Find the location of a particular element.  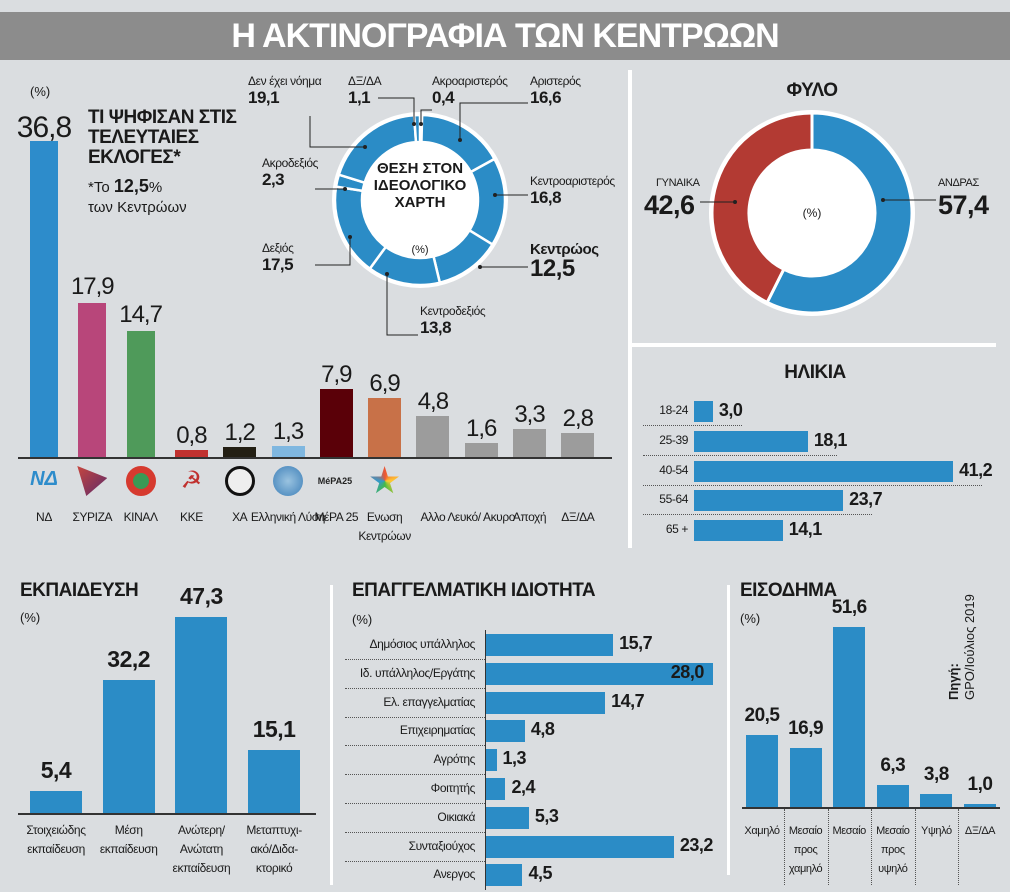

ideology-category-label: Κεντροδεξιός is located at coordinates (453, 311).